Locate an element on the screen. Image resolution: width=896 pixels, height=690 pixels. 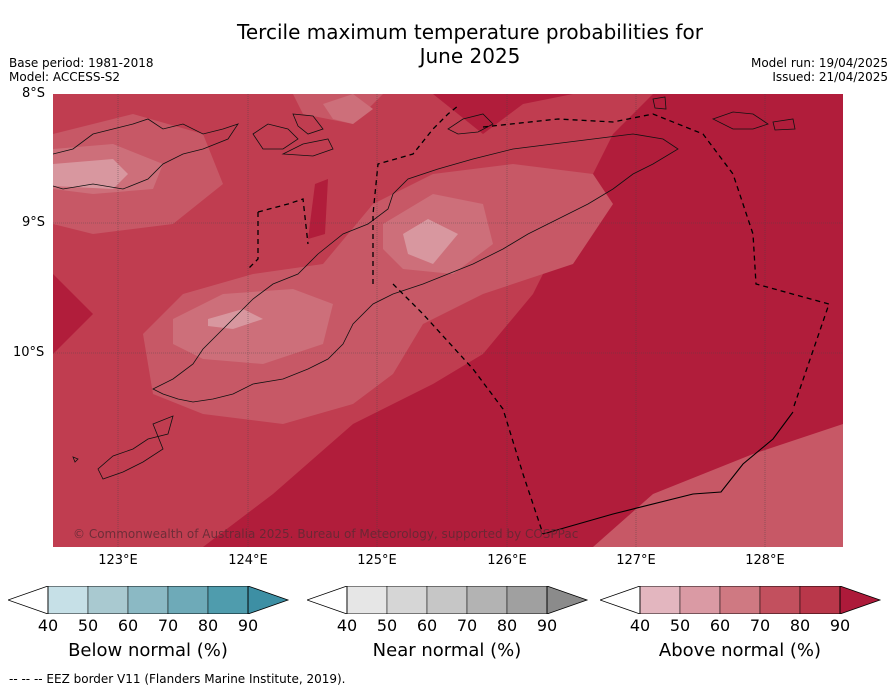
colorbar-below-tick: 90 is located at coordinates (248, 625).